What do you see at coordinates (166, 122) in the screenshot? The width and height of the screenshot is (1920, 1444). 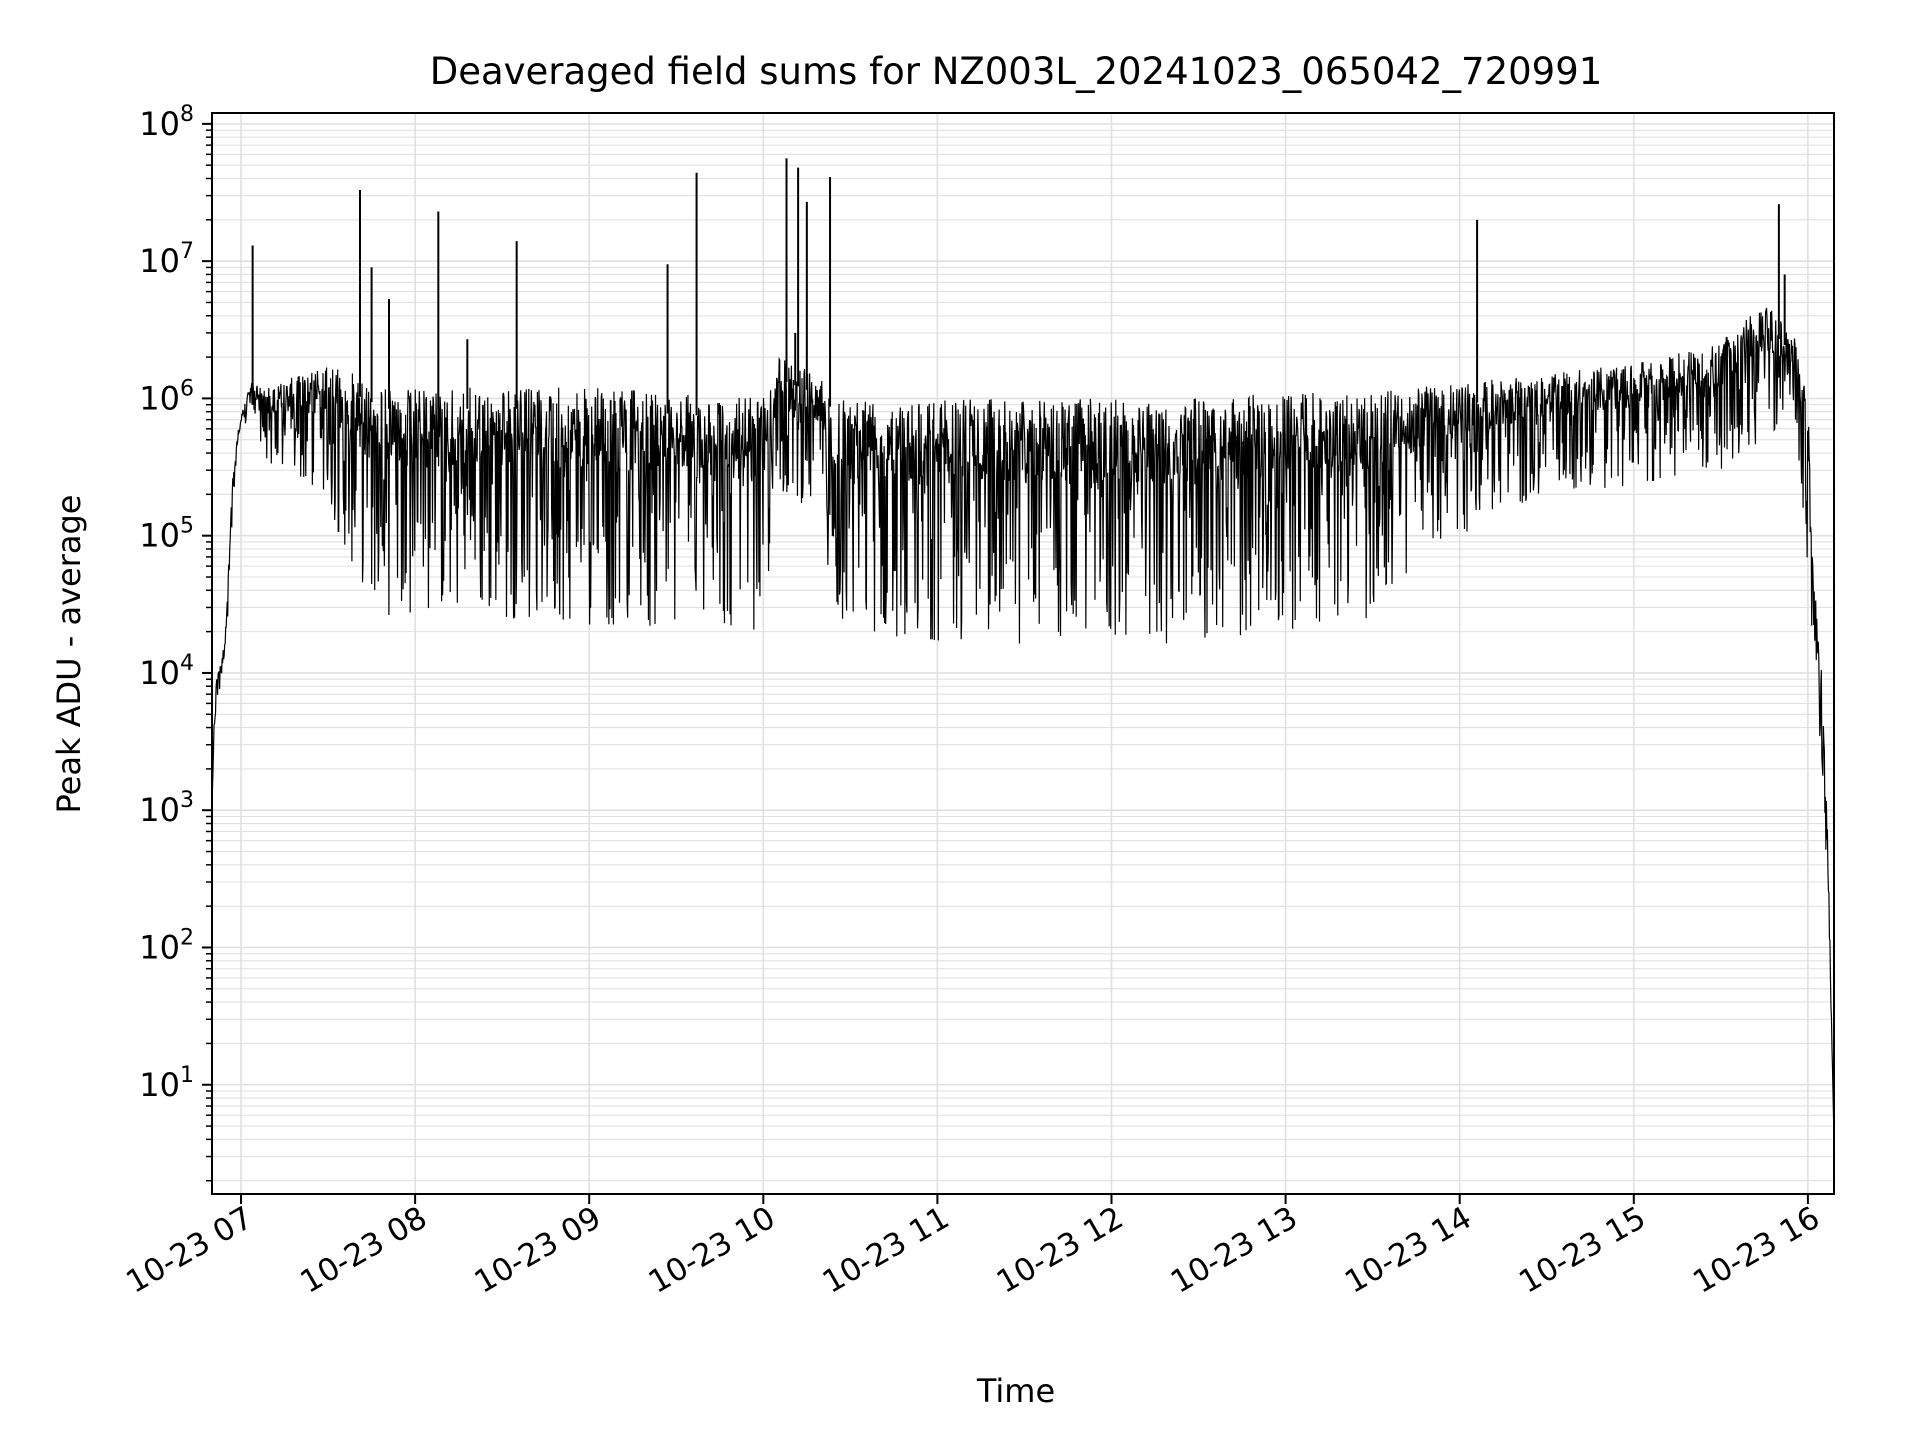 I see `y-tick-label: 108` at bounding box center [166, 122].